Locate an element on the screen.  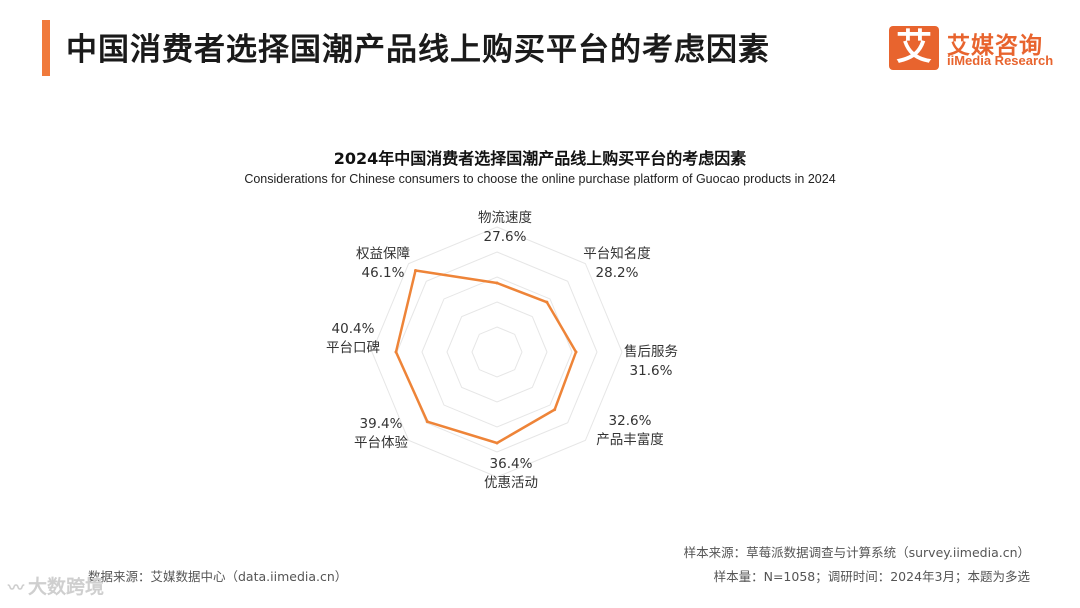
axis-label: 产品丰富度 is located at coordinates (630, 439).